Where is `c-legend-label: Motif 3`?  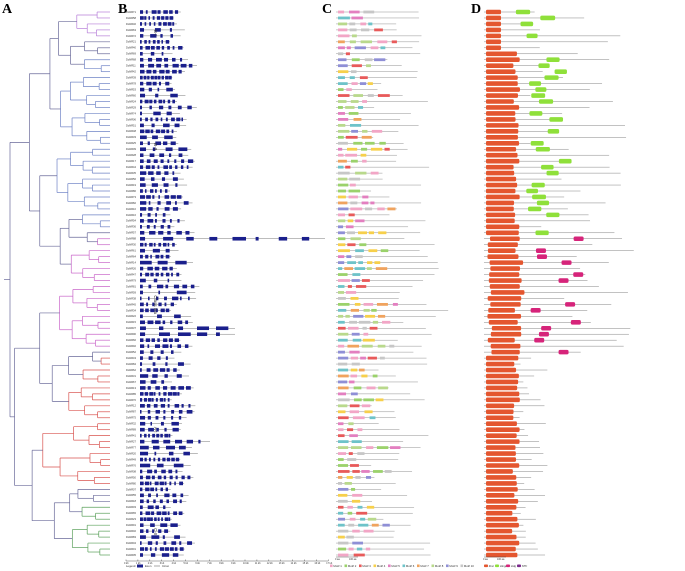 c-legend-label: Motif 3 is located at coordinates (366, 566).